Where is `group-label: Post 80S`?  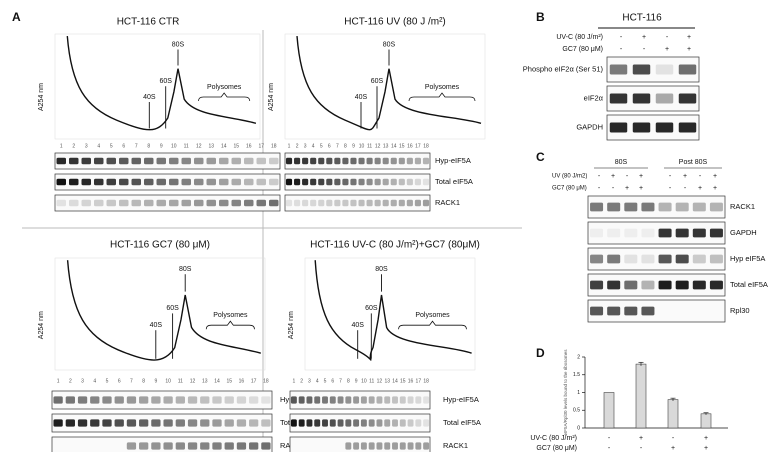
group-label: Post 80S is located at coordinates (693, 162).